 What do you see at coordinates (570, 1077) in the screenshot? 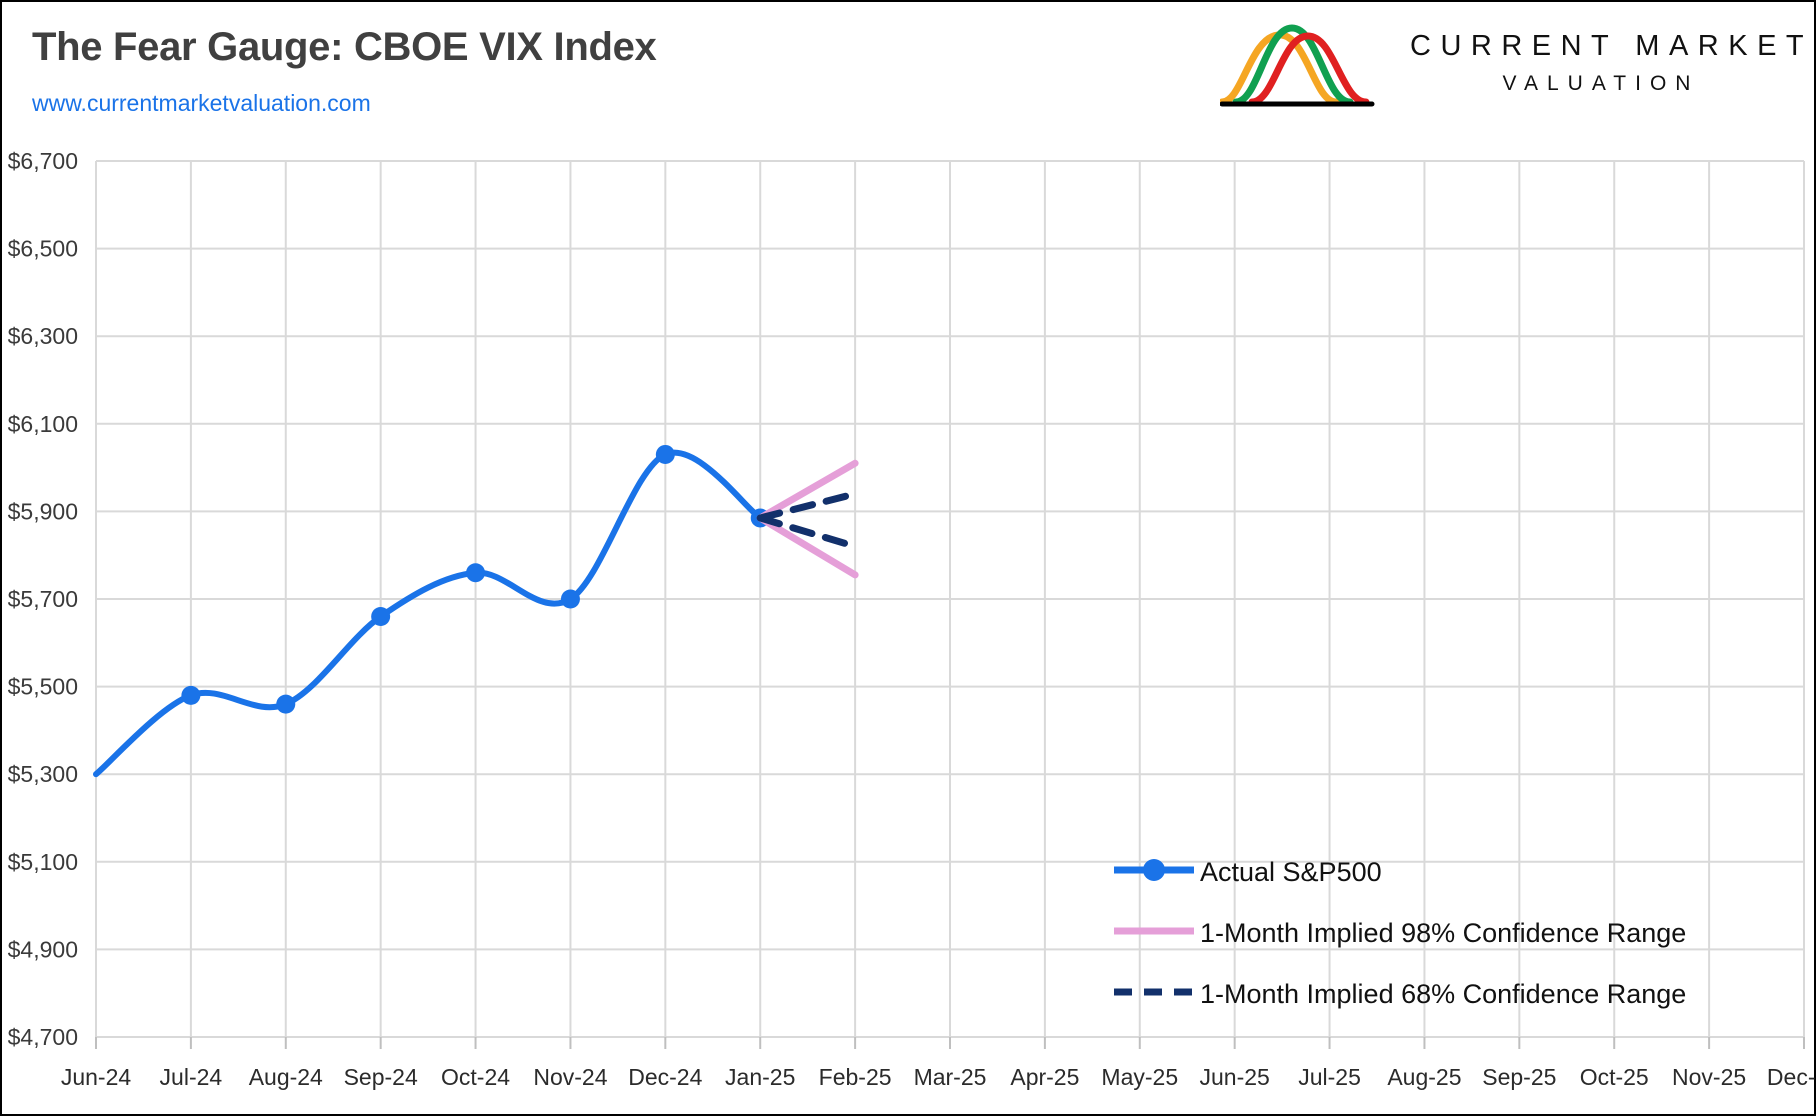
I see `x-axis-label: Nov-24` at bounding box center [570, 1077].